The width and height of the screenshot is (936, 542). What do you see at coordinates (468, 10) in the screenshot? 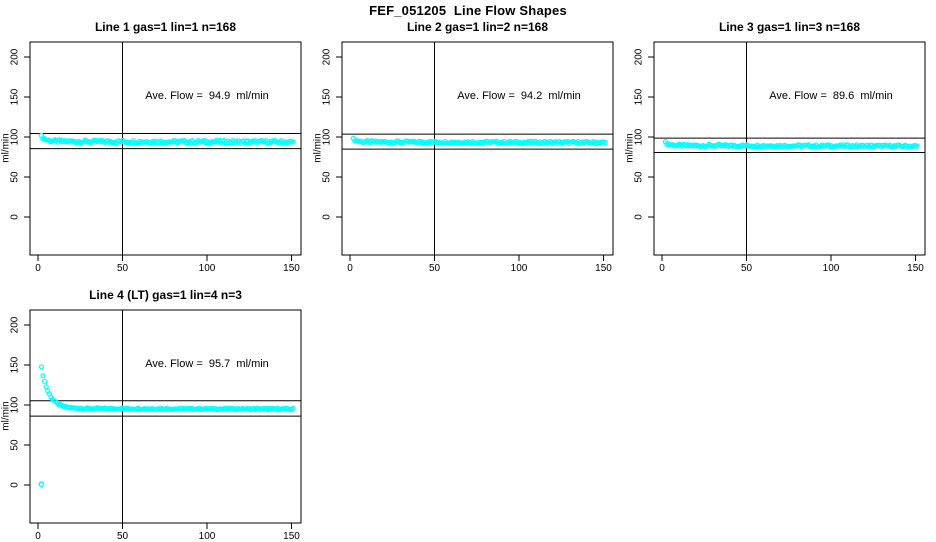
I see `page-title: FEF_051205 Line Flow Shapes` at bounding box center [468, 10].